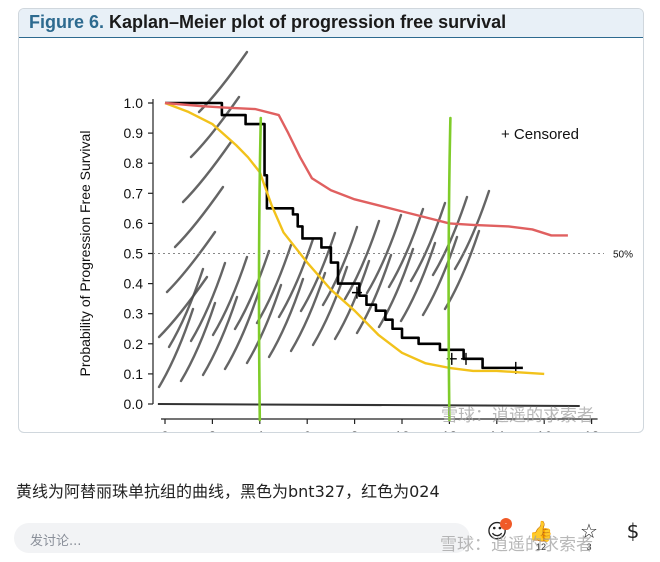 Image resolution: width=660 pixels, height=562 pixels. What do you see at coordinates (544, 430) in the screenshot?
I see `x-tick-label: 16` at bounding box center [544, 430].